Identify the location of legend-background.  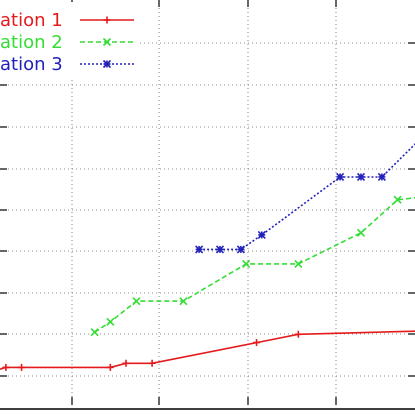
(70, 41).